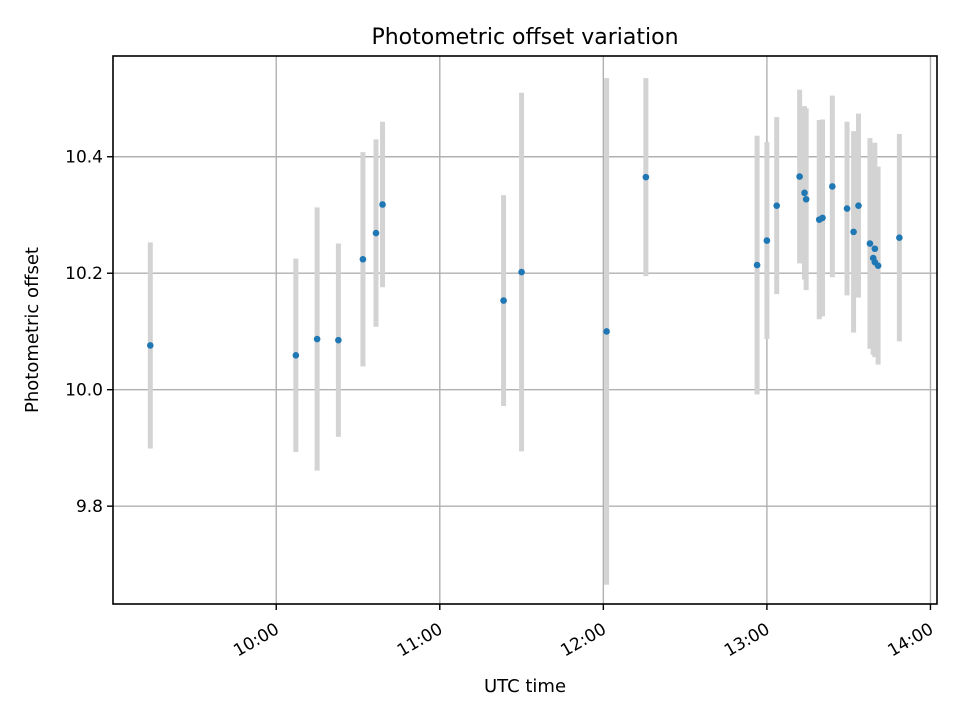 This screenshot has width=960, height=720. What do you see at coordinates (525, 686) in the screenshot?
I see `x-axis-label: UTC time` at bounding box center [525, 686].